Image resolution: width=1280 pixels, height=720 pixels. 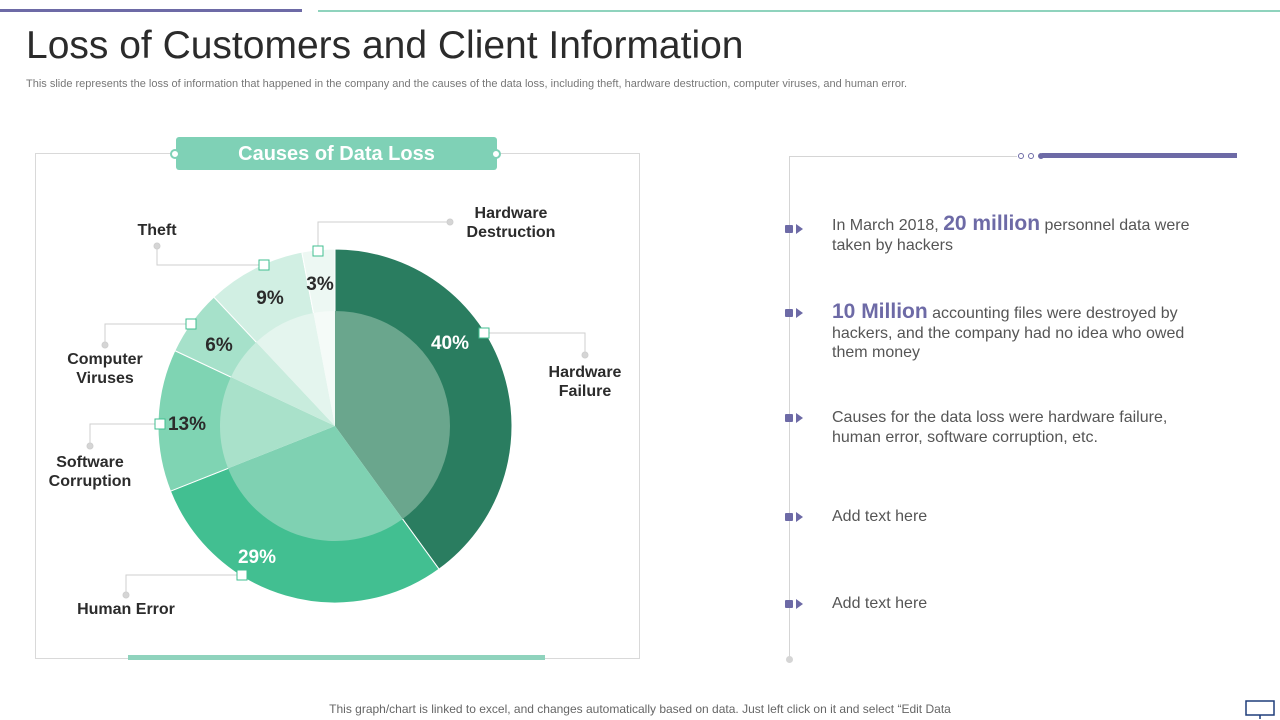 I want to click on bullet-text-4: Add text here, so click(x=880, y=516).